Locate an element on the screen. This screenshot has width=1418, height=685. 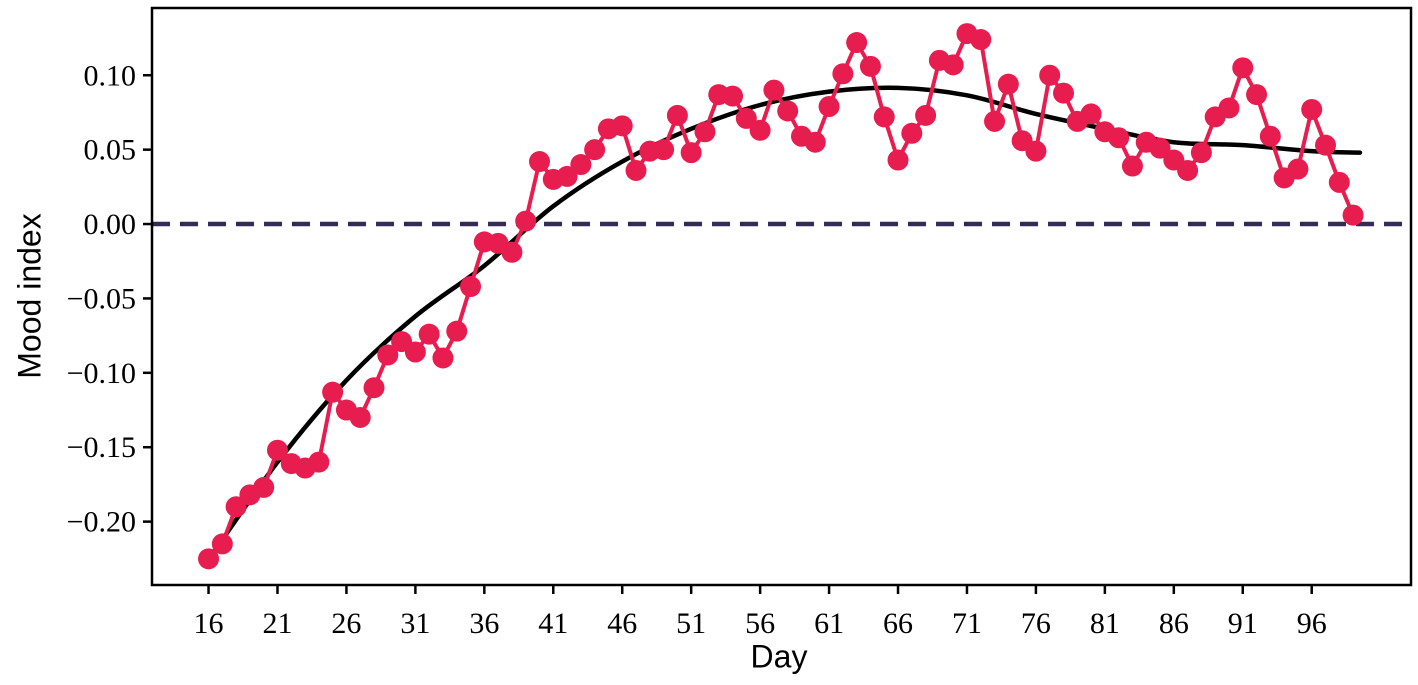
x-tick-label: 46 is located at coordinates (622, 623).